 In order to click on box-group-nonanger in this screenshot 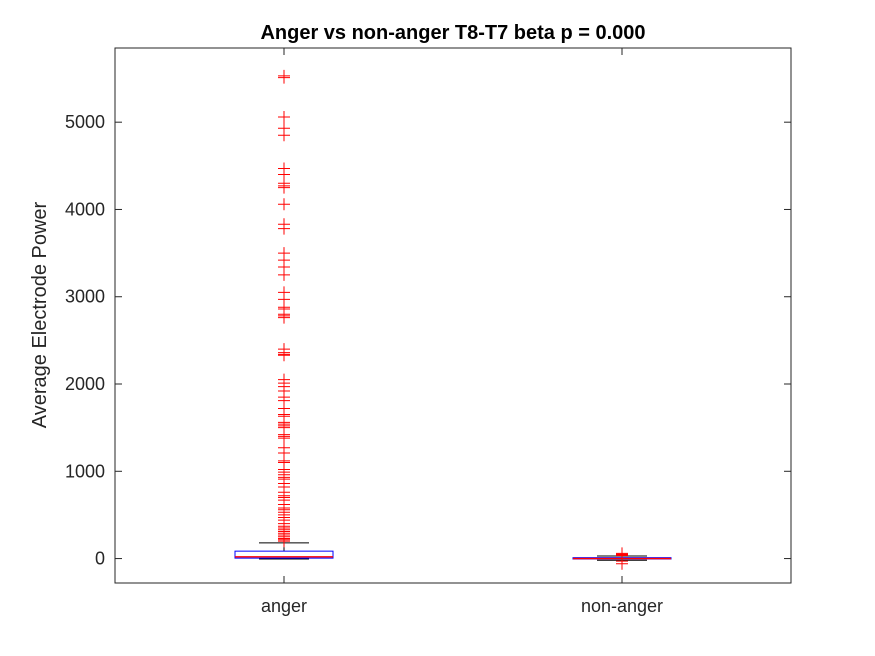, I will do `click(622, 558)`.